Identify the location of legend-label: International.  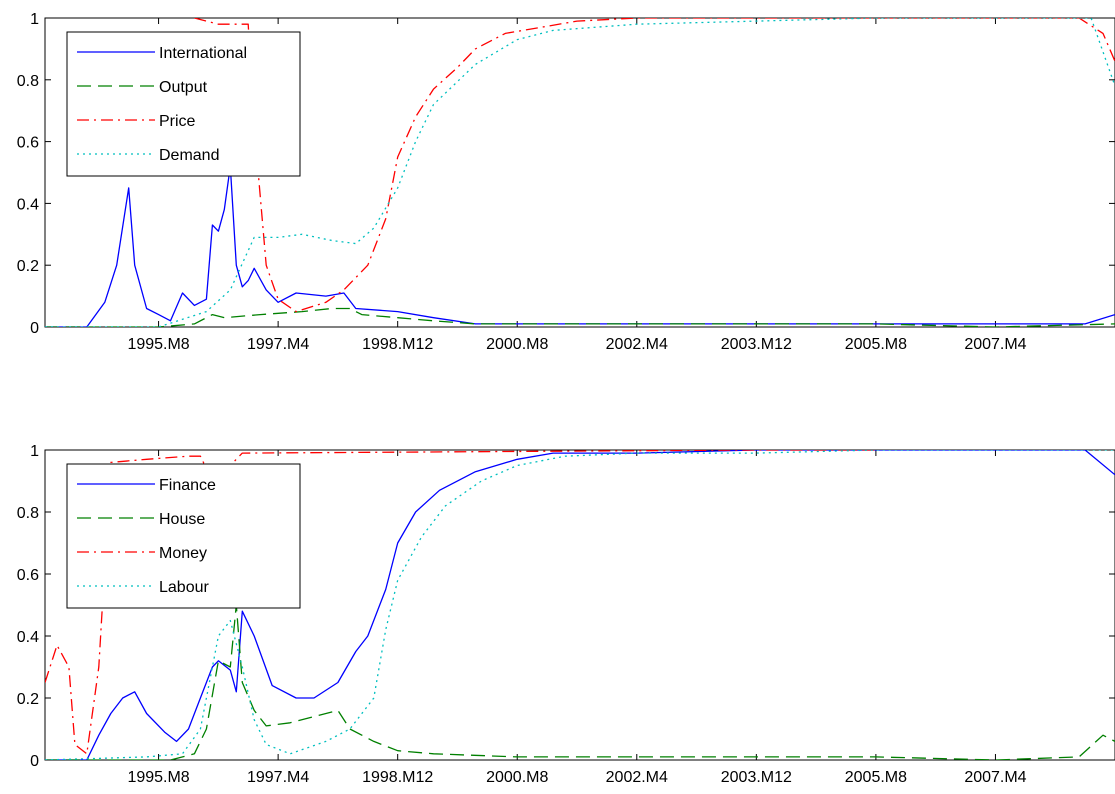
(203, 53).